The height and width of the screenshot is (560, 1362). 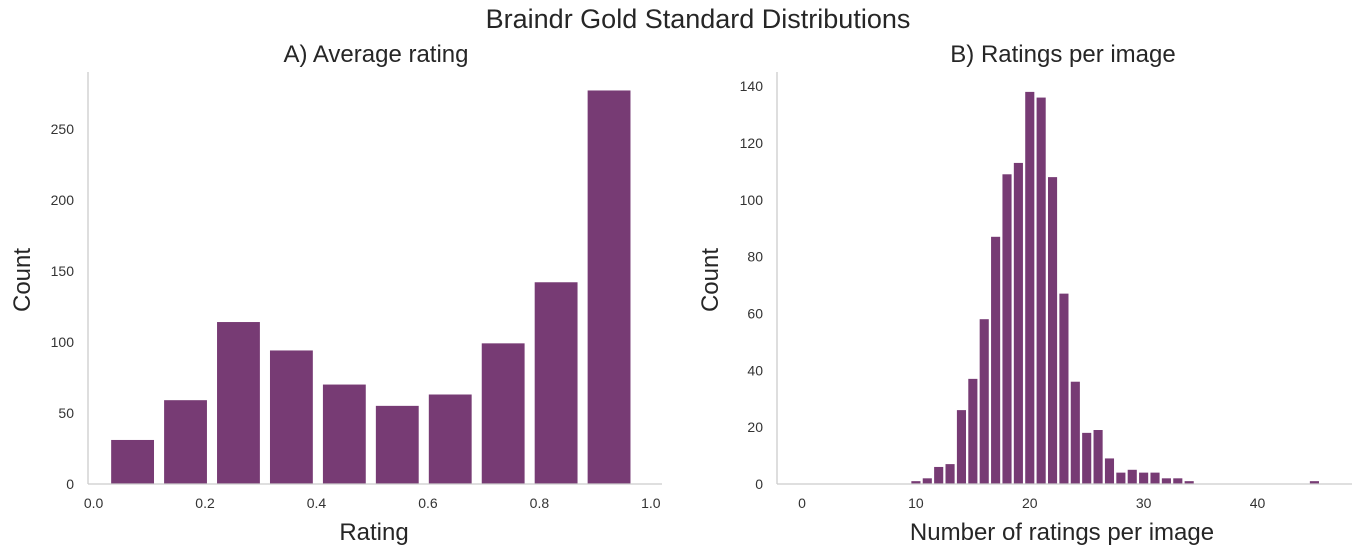 I want to click on panel-a-ytick-label: 0, so click(x=70, y=484).